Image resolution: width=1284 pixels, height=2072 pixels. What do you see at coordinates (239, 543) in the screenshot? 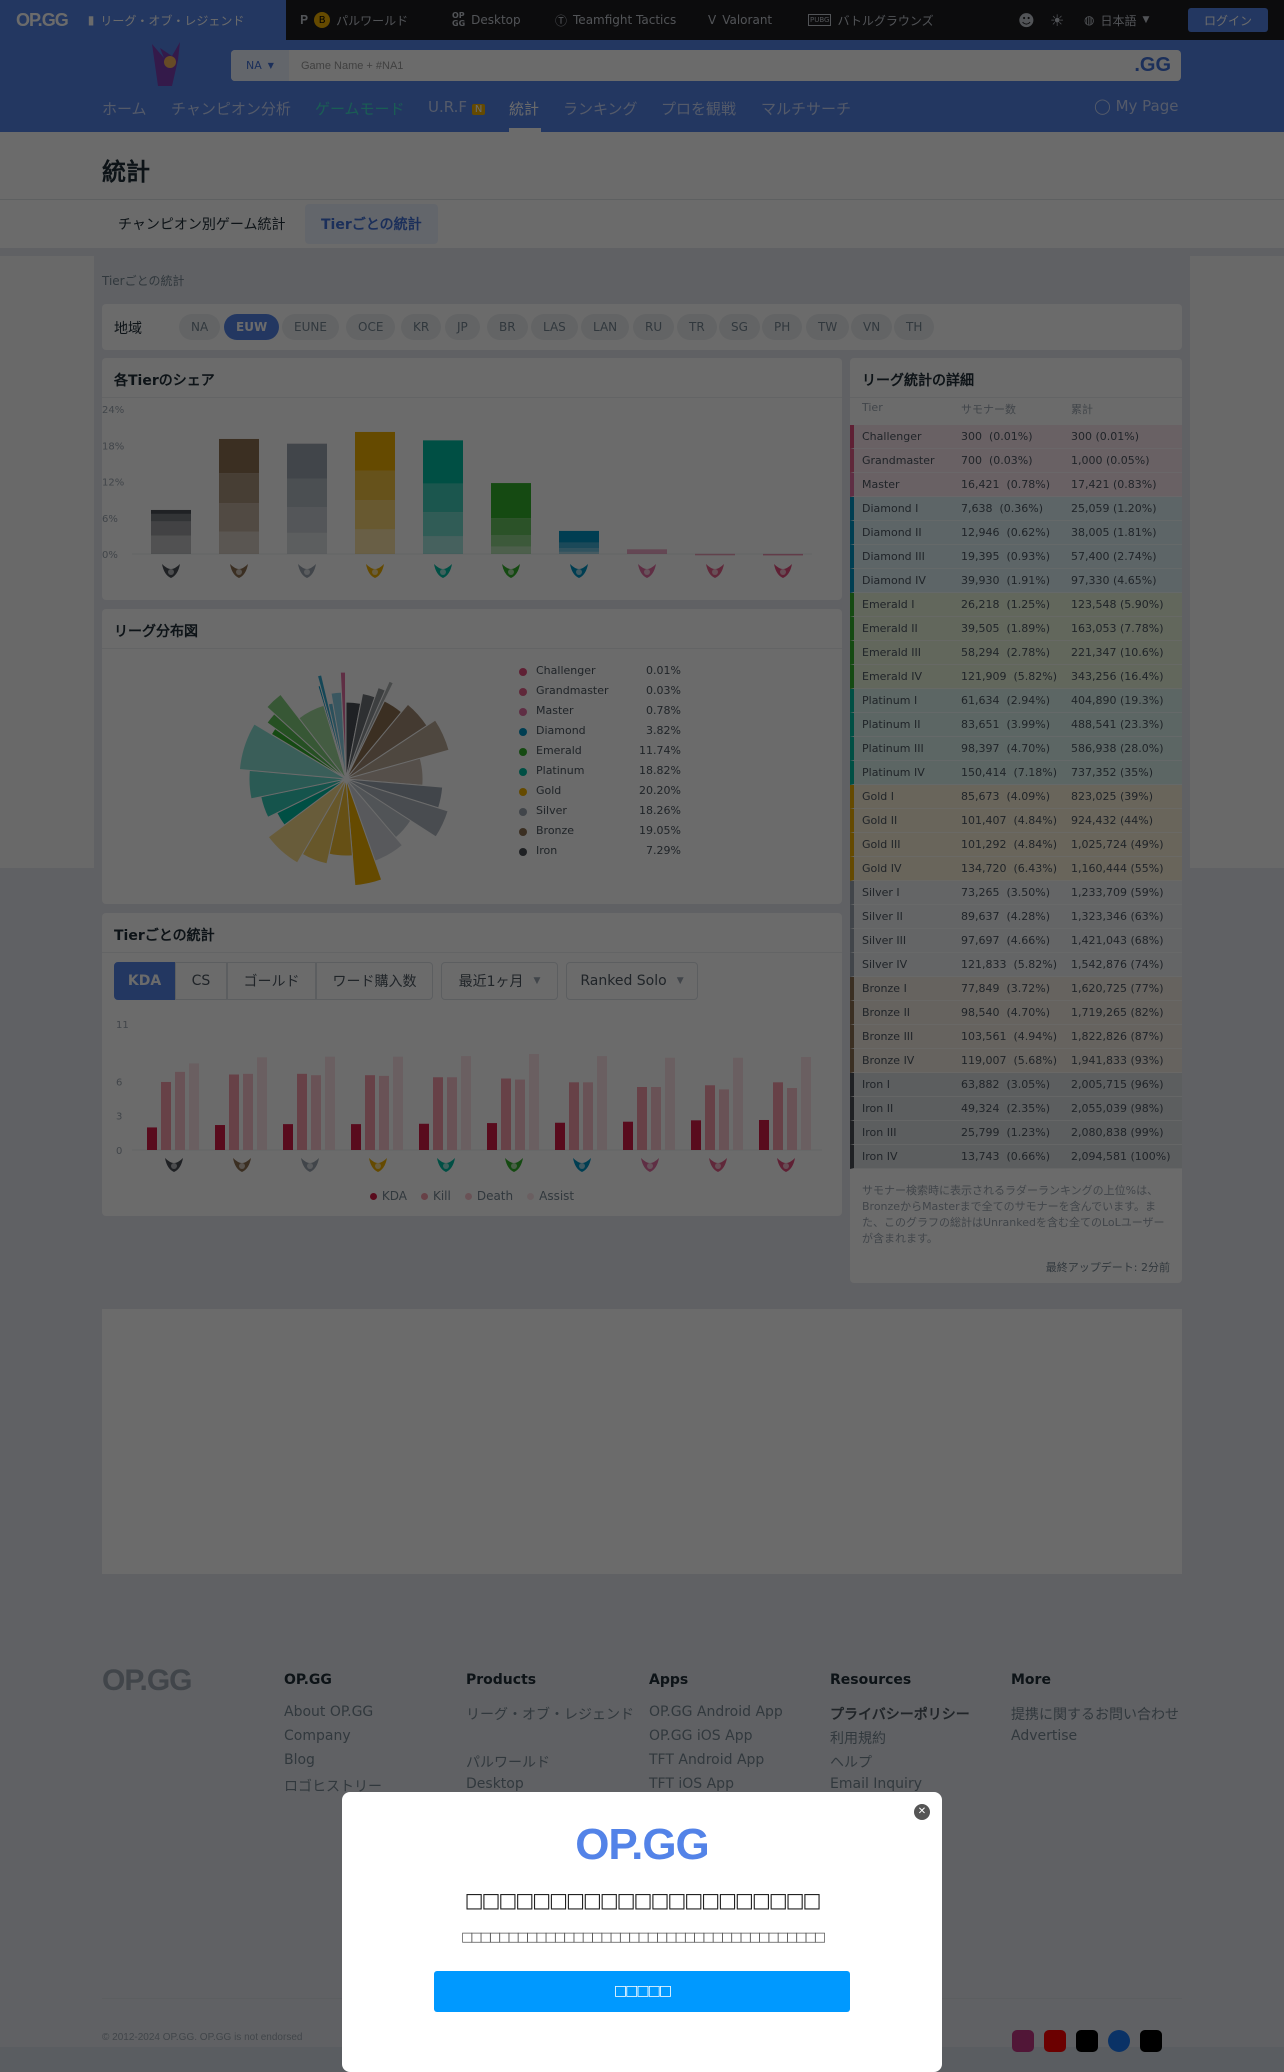
I see `bar-bronze-I` at bounding box center [239, 543].